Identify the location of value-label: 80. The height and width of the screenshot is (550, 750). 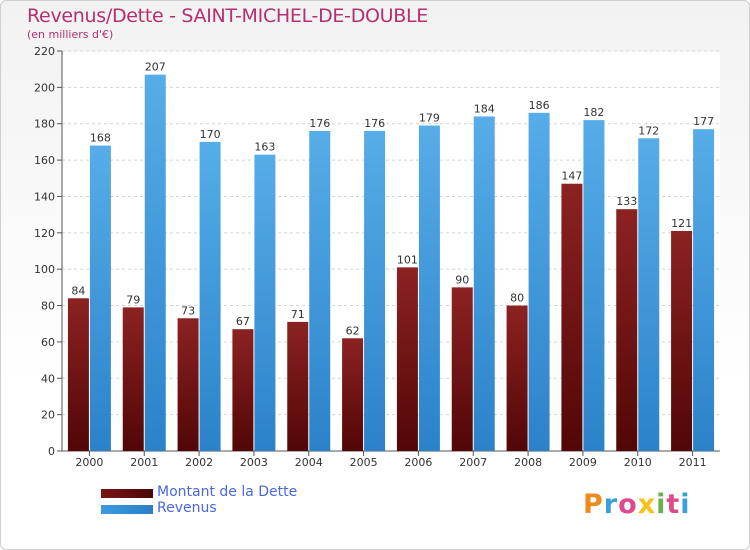
(517, 298).